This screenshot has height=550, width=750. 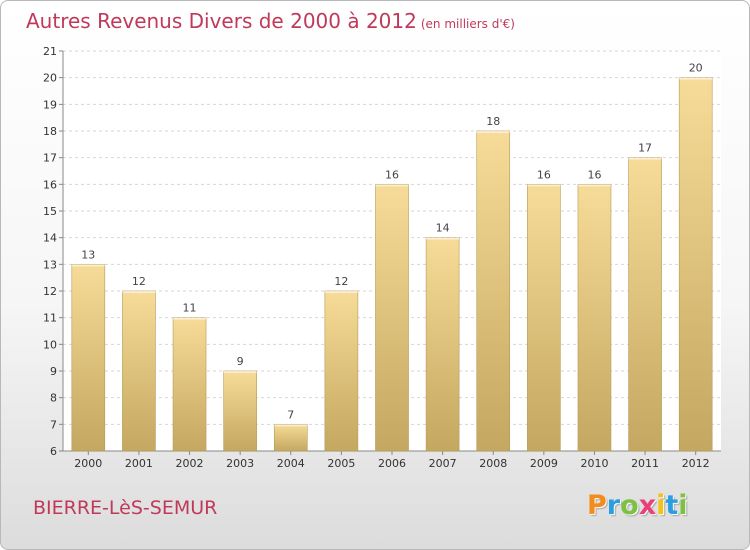 What do you see at coordinates (190, 308) in the screenshot?
I see `bar-value-label: 11` at bounding box center [190, 308].